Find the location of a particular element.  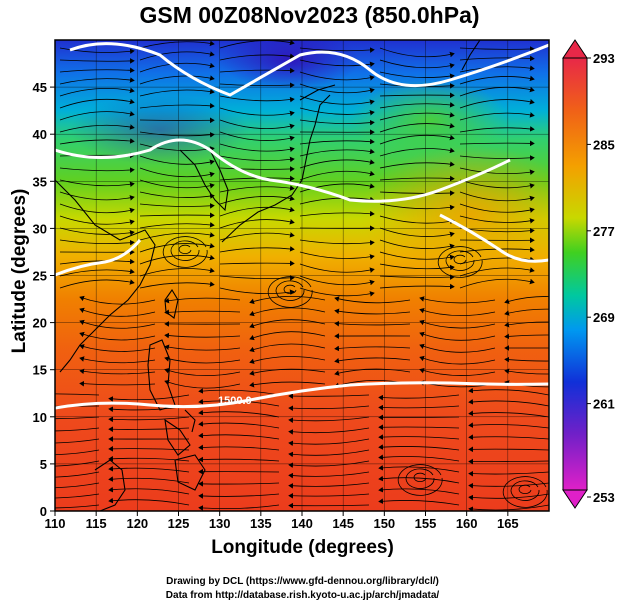

x-axis-label: Longitude (degrees) is located at coordinates (302, 548).